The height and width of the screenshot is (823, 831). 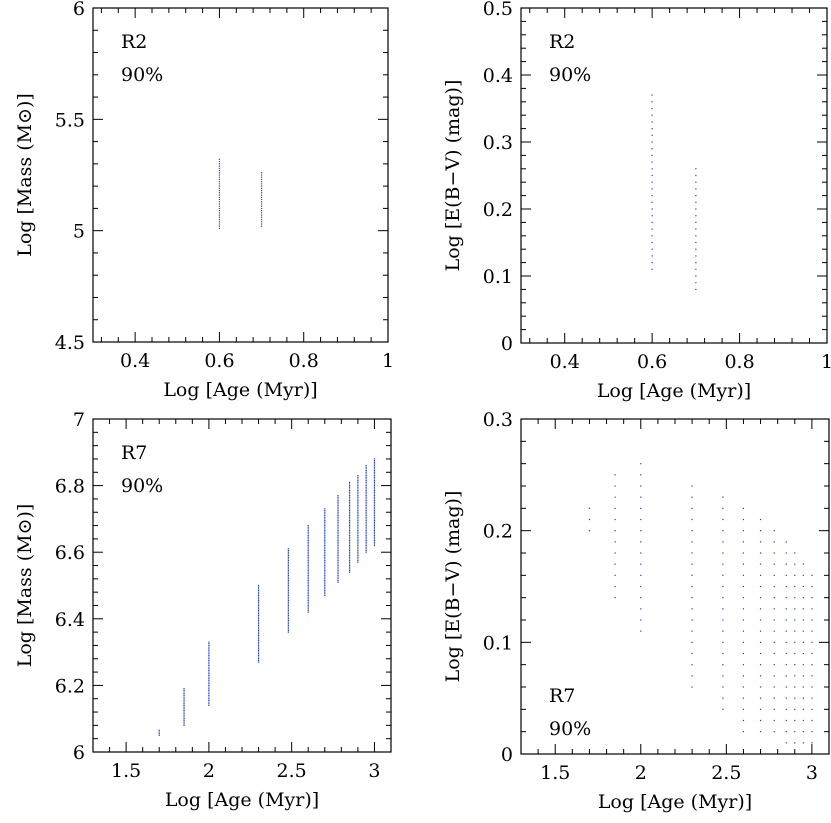 I want to click on x-tick-label: 0.6, so click(x=652, y=362).